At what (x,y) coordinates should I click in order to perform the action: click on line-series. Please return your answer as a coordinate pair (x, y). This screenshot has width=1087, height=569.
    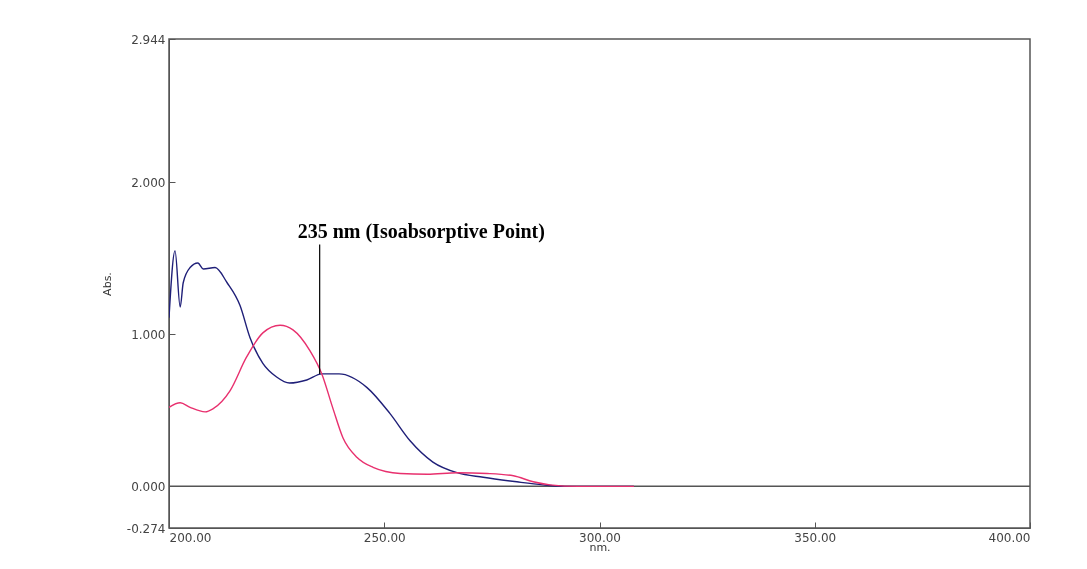
    Looking at the image, I should click on (402, 406).